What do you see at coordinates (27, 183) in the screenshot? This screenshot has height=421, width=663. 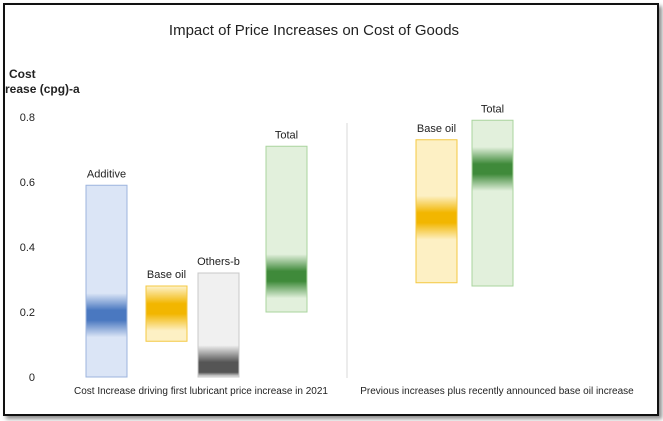 I see `y-tick-label: 0.6` at bounding box center [27, 183].